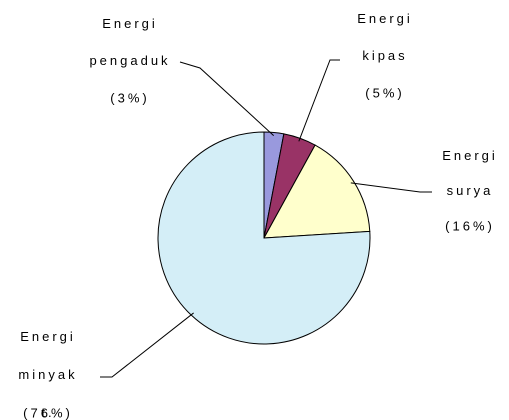  I want to click on slice-label: Energi surya, so click(470, 173).